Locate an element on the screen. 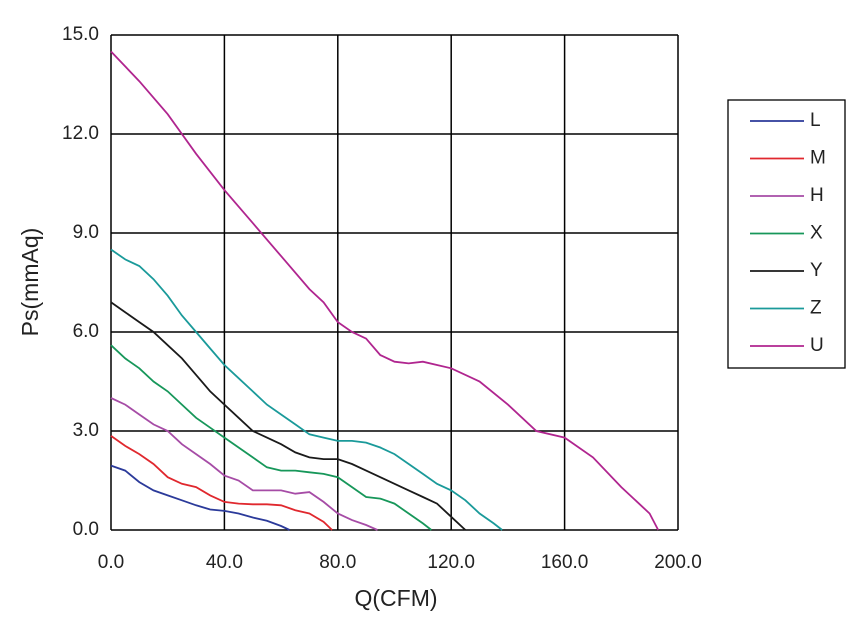  y-tick-label: 12.0 is located at coordinates (80, 133).